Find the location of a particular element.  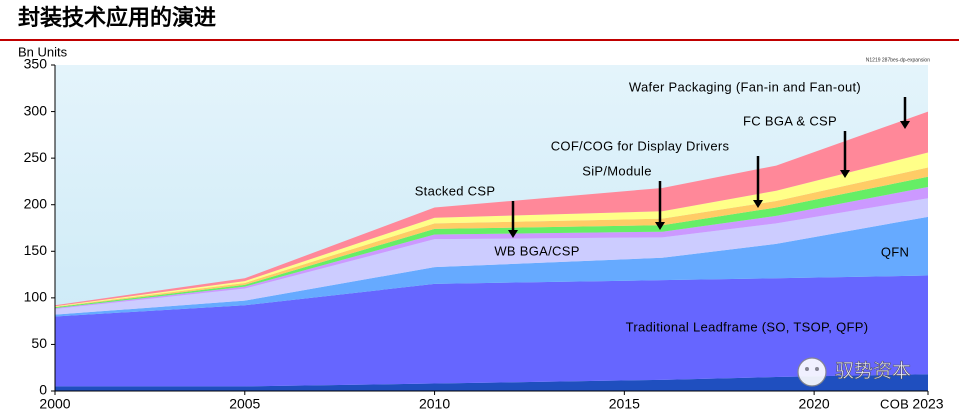

arrows is located at coordinates (709, 167).